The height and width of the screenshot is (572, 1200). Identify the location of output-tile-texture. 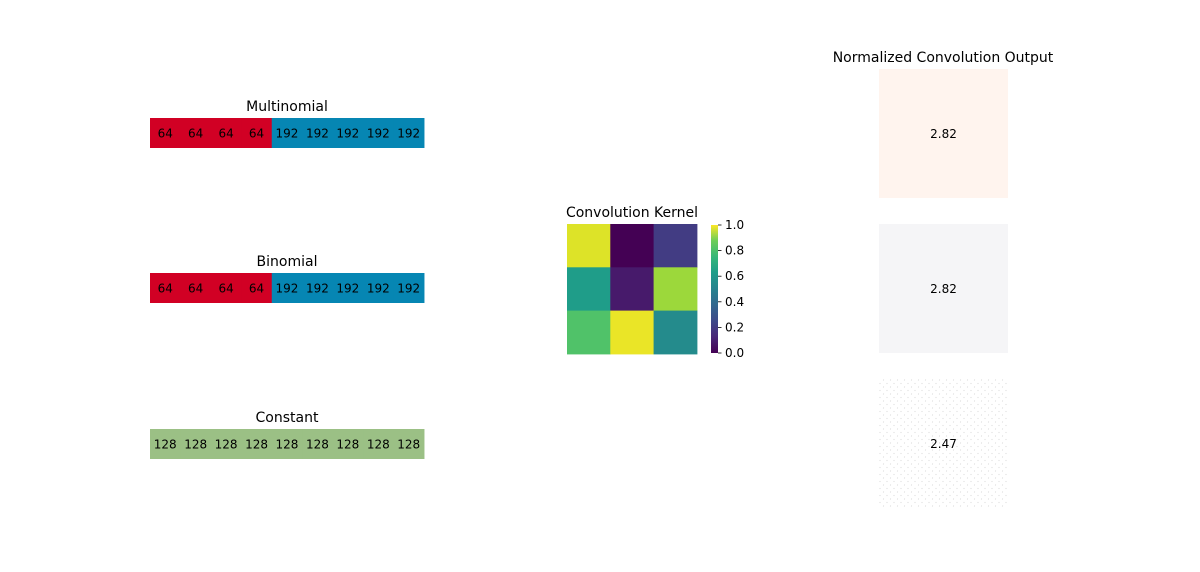
(943, 443).